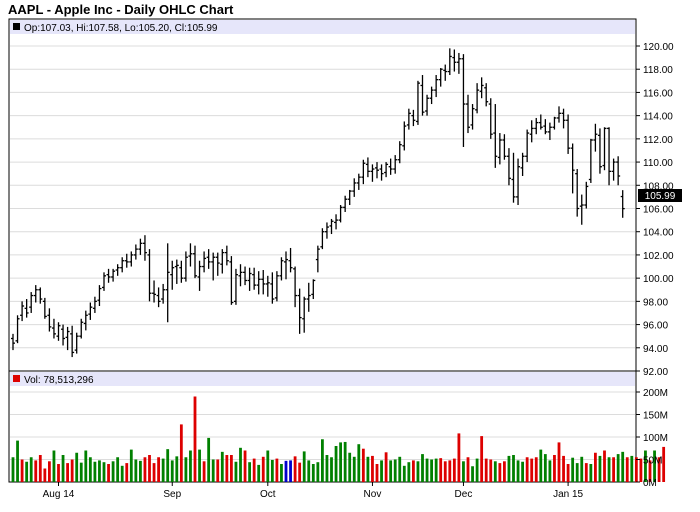  Describe the element at coordinates (59, 380) in the screenshot. I see `volume-legend-text: Vol: 78,513,296` at that location.